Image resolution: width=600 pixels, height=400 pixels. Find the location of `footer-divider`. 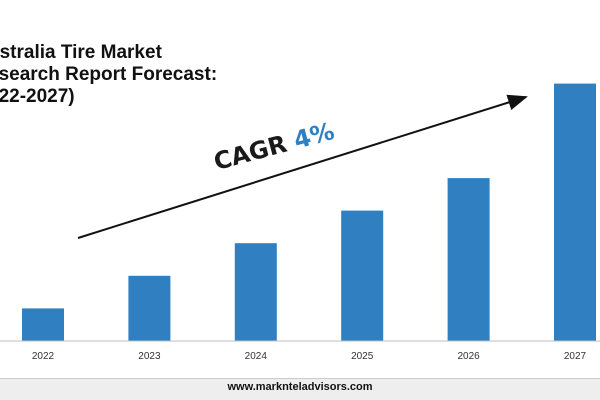

footer-divider is located at coordinates (300, 378).